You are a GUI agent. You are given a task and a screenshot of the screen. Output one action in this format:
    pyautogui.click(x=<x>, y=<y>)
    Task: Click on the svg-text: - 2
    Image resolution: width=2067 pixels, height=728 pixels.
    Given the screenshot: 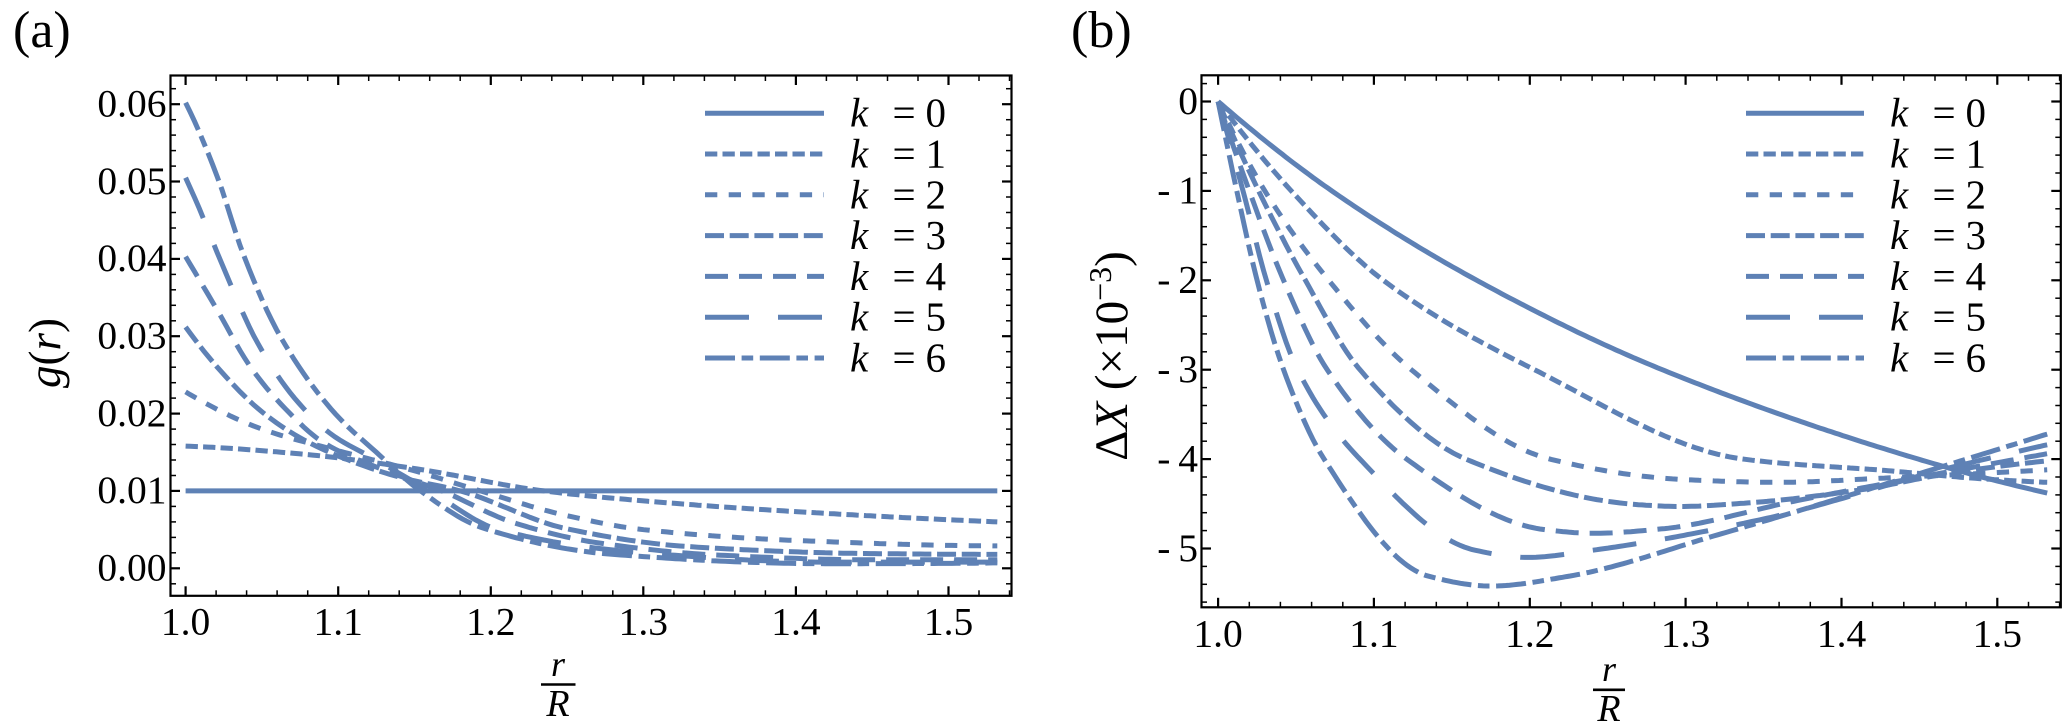 What is the action you would take?
    pyautogui.click(x=1177, y=280)
    